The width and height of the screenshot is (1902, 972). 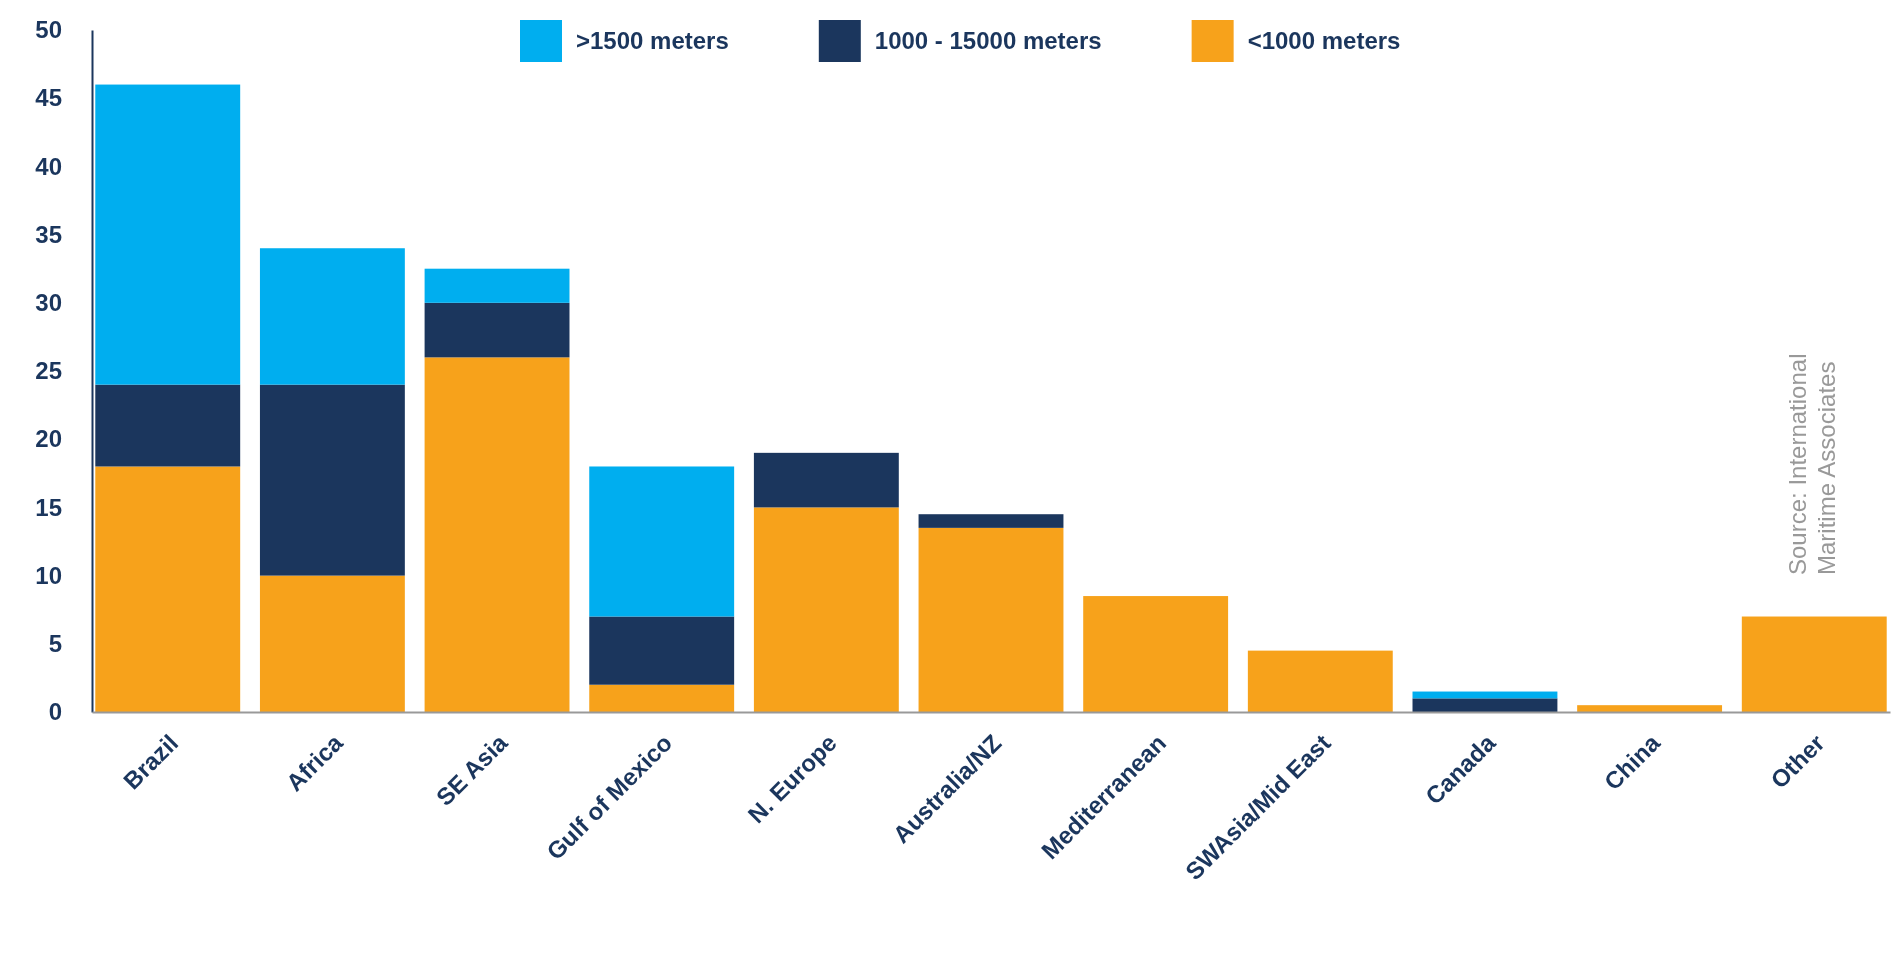 I want to click on legend-label: 1000 - 15000 meters, so click(x=988, y=40).